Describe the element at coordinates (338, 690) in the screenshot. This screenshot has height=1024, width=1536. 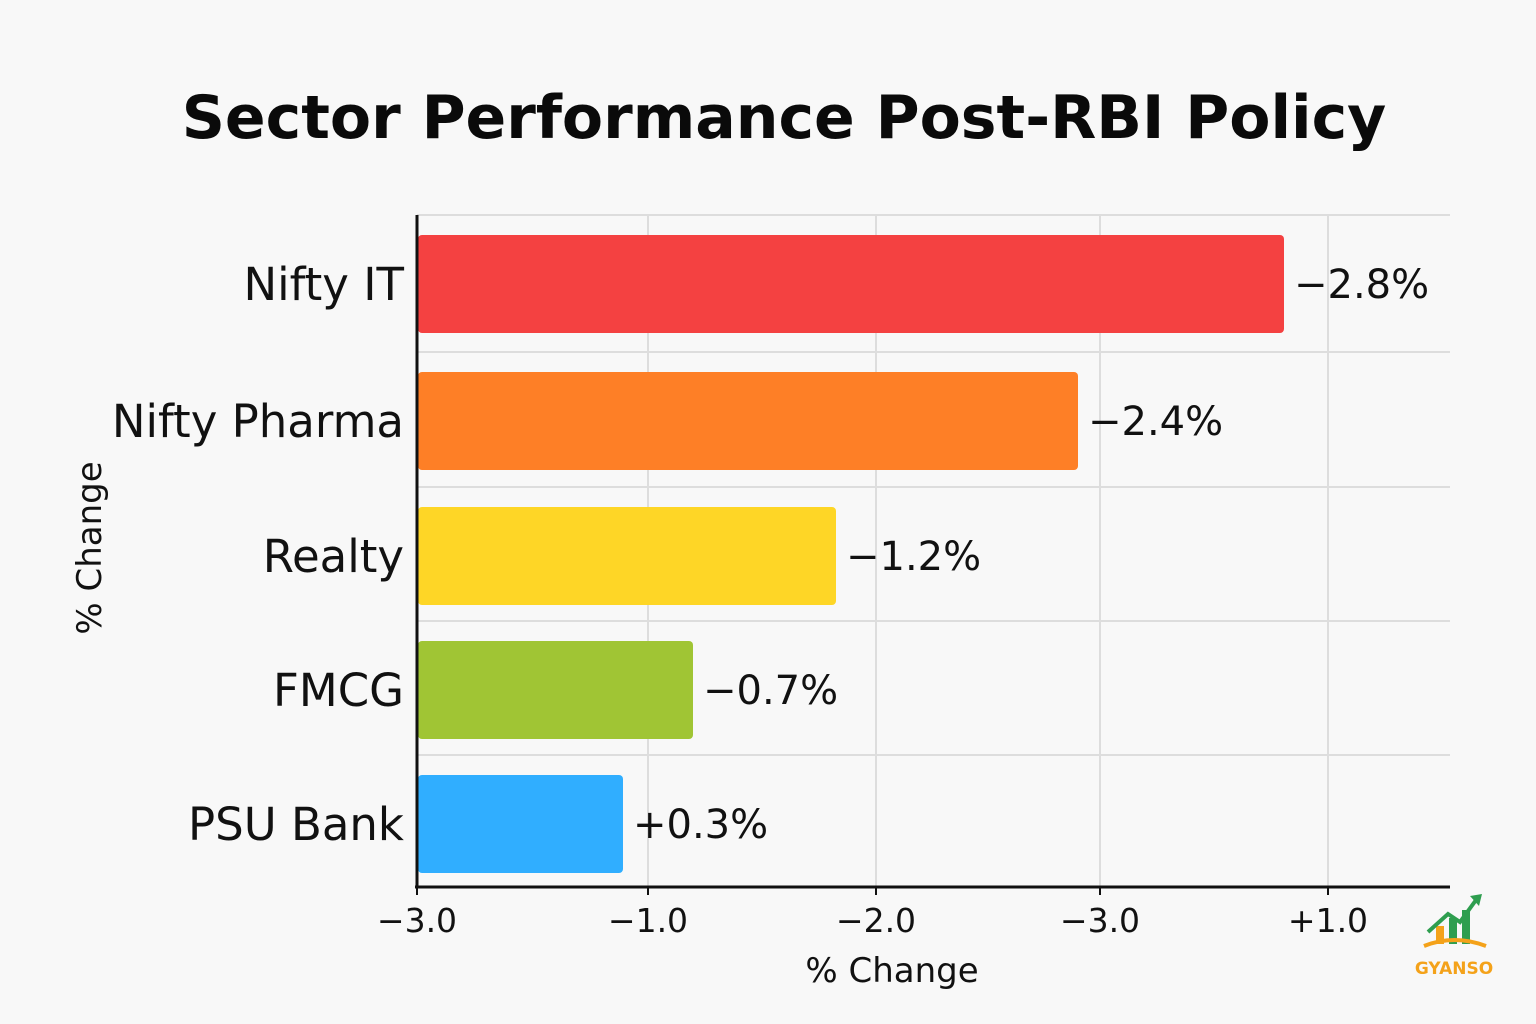
I see `category-label: FMCG` at that location.